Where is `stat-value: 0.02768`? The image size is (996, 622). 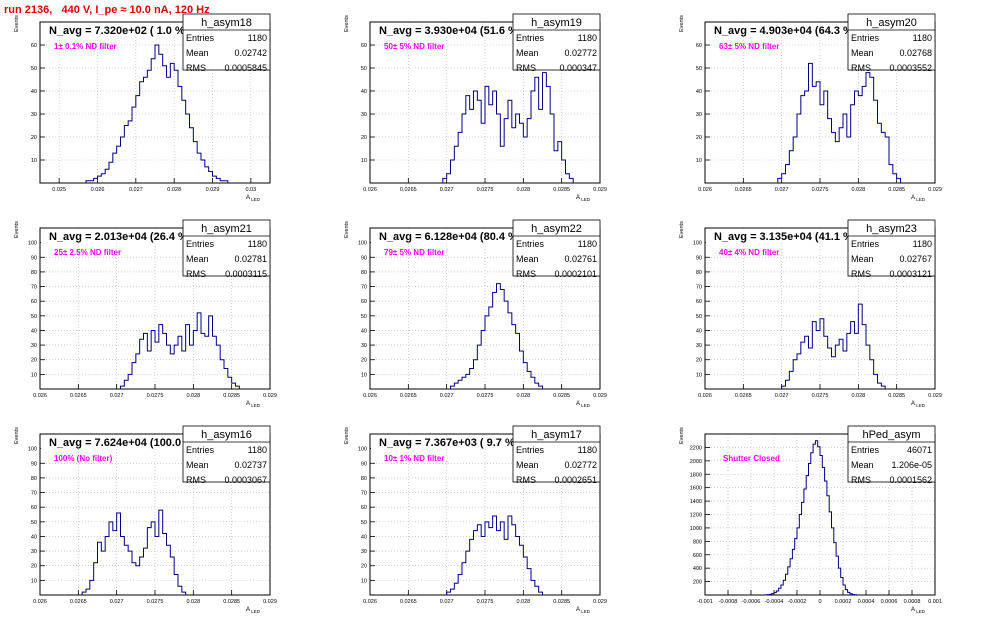
stat-value: 0.02768 is located at coordinates (915, 53).